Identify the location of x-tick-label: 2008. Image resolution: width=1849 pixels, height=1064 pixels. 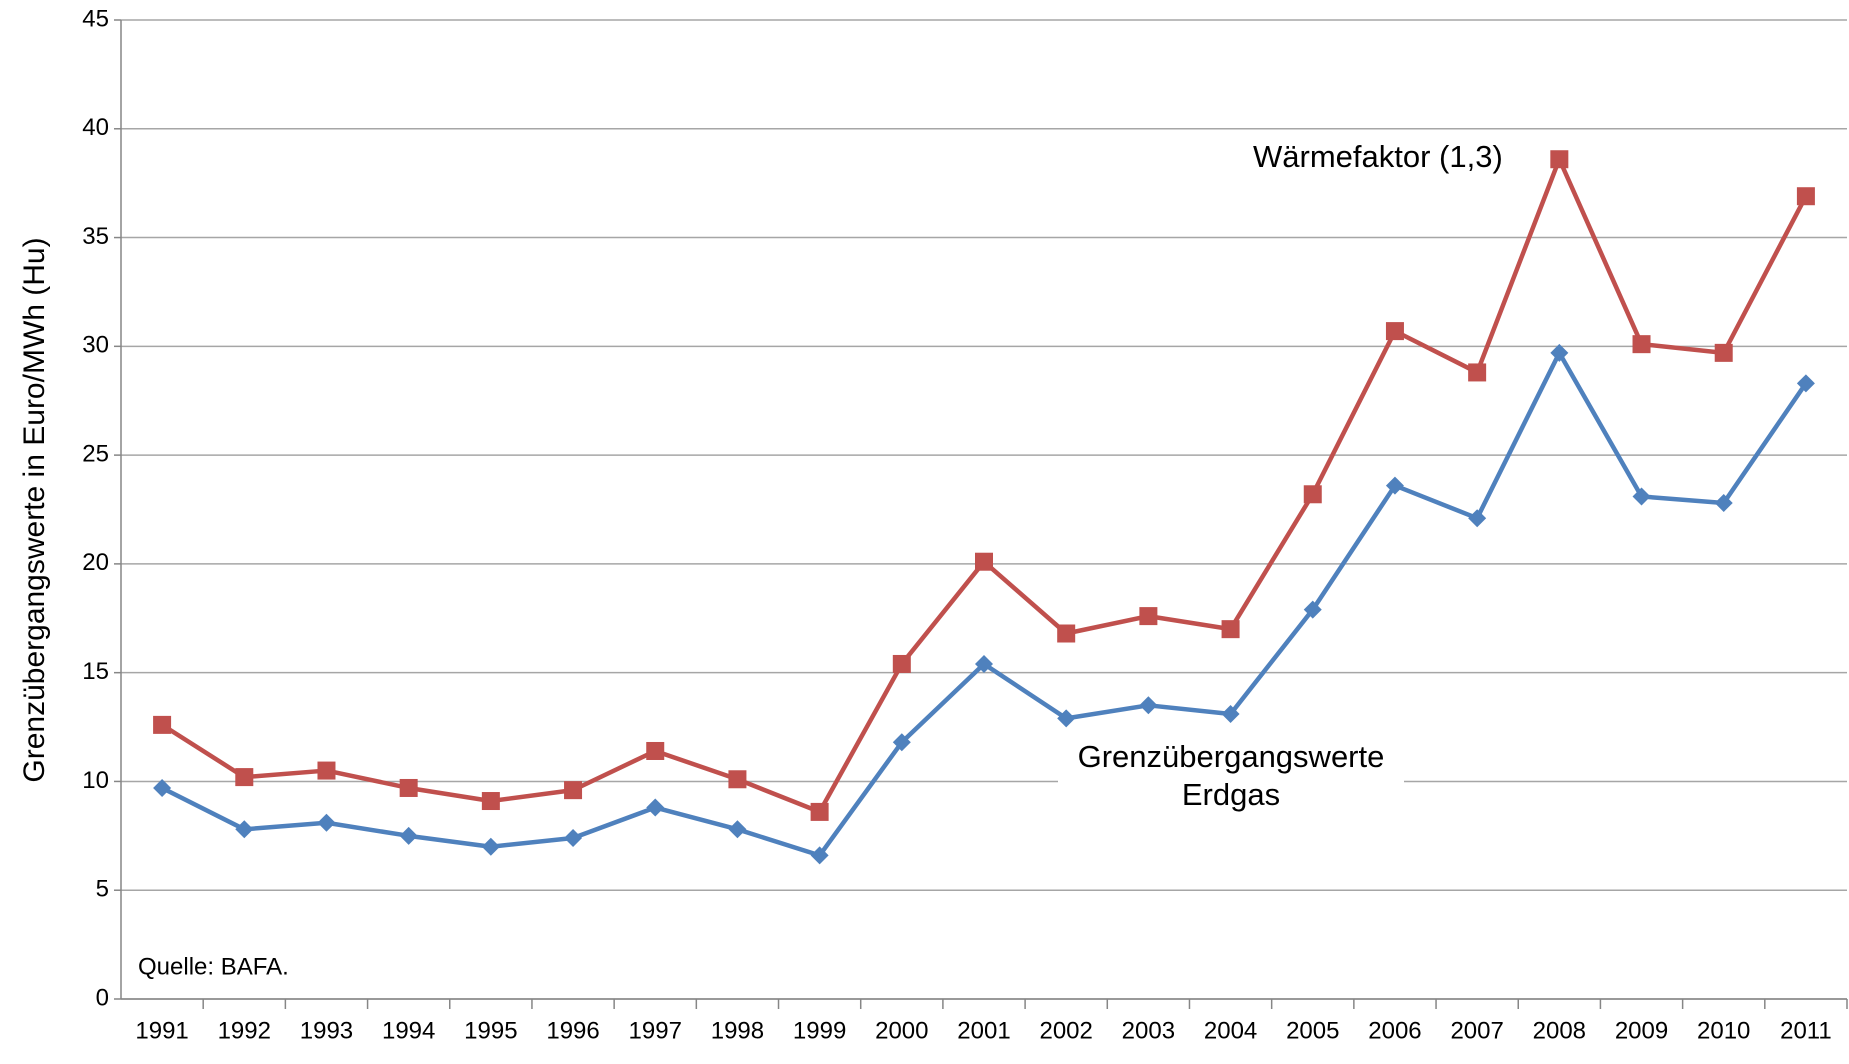
(1559, 1030).